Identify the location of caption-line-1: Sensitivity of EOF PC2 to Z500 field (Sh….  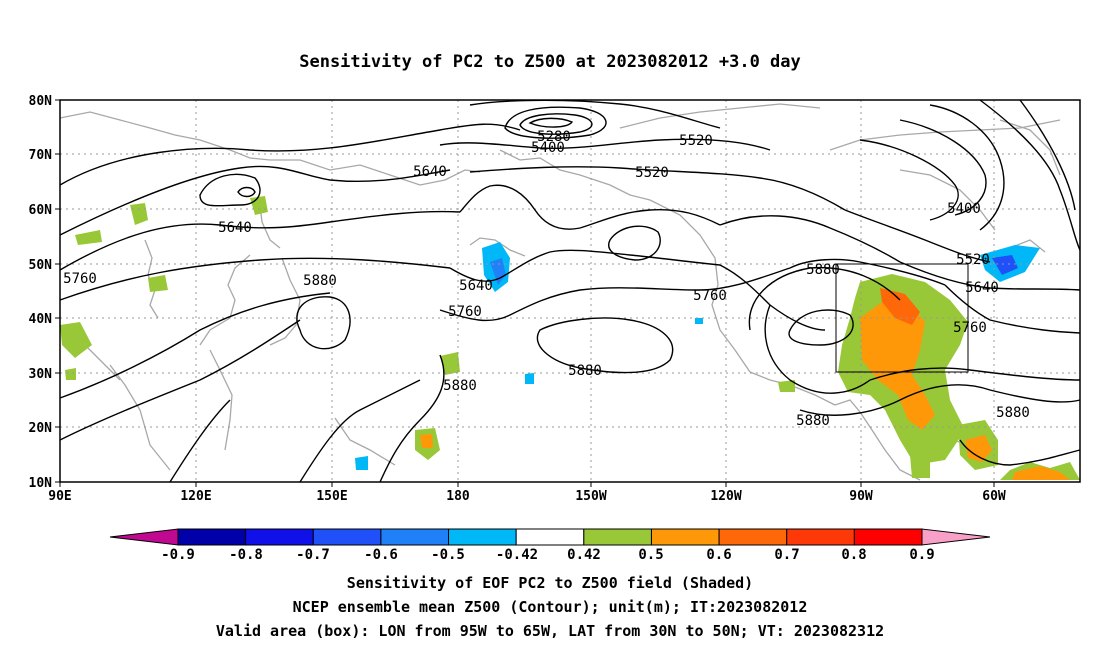
(550, 583).